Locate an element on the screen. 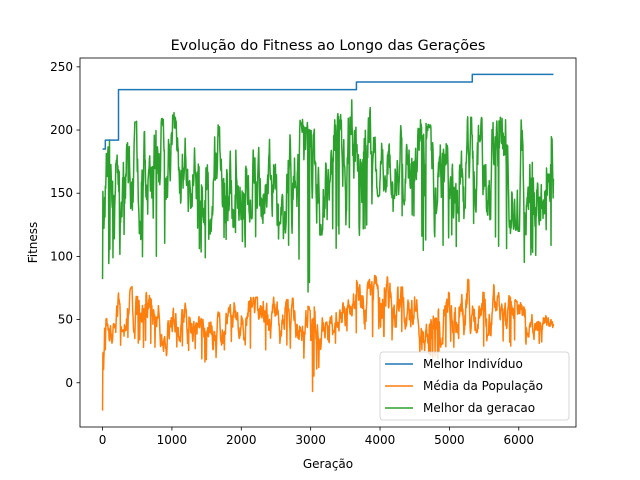 This screenshot has height=480, width=640. legend-label-media-populacao: Média da População is located at coordinates (483, 386).